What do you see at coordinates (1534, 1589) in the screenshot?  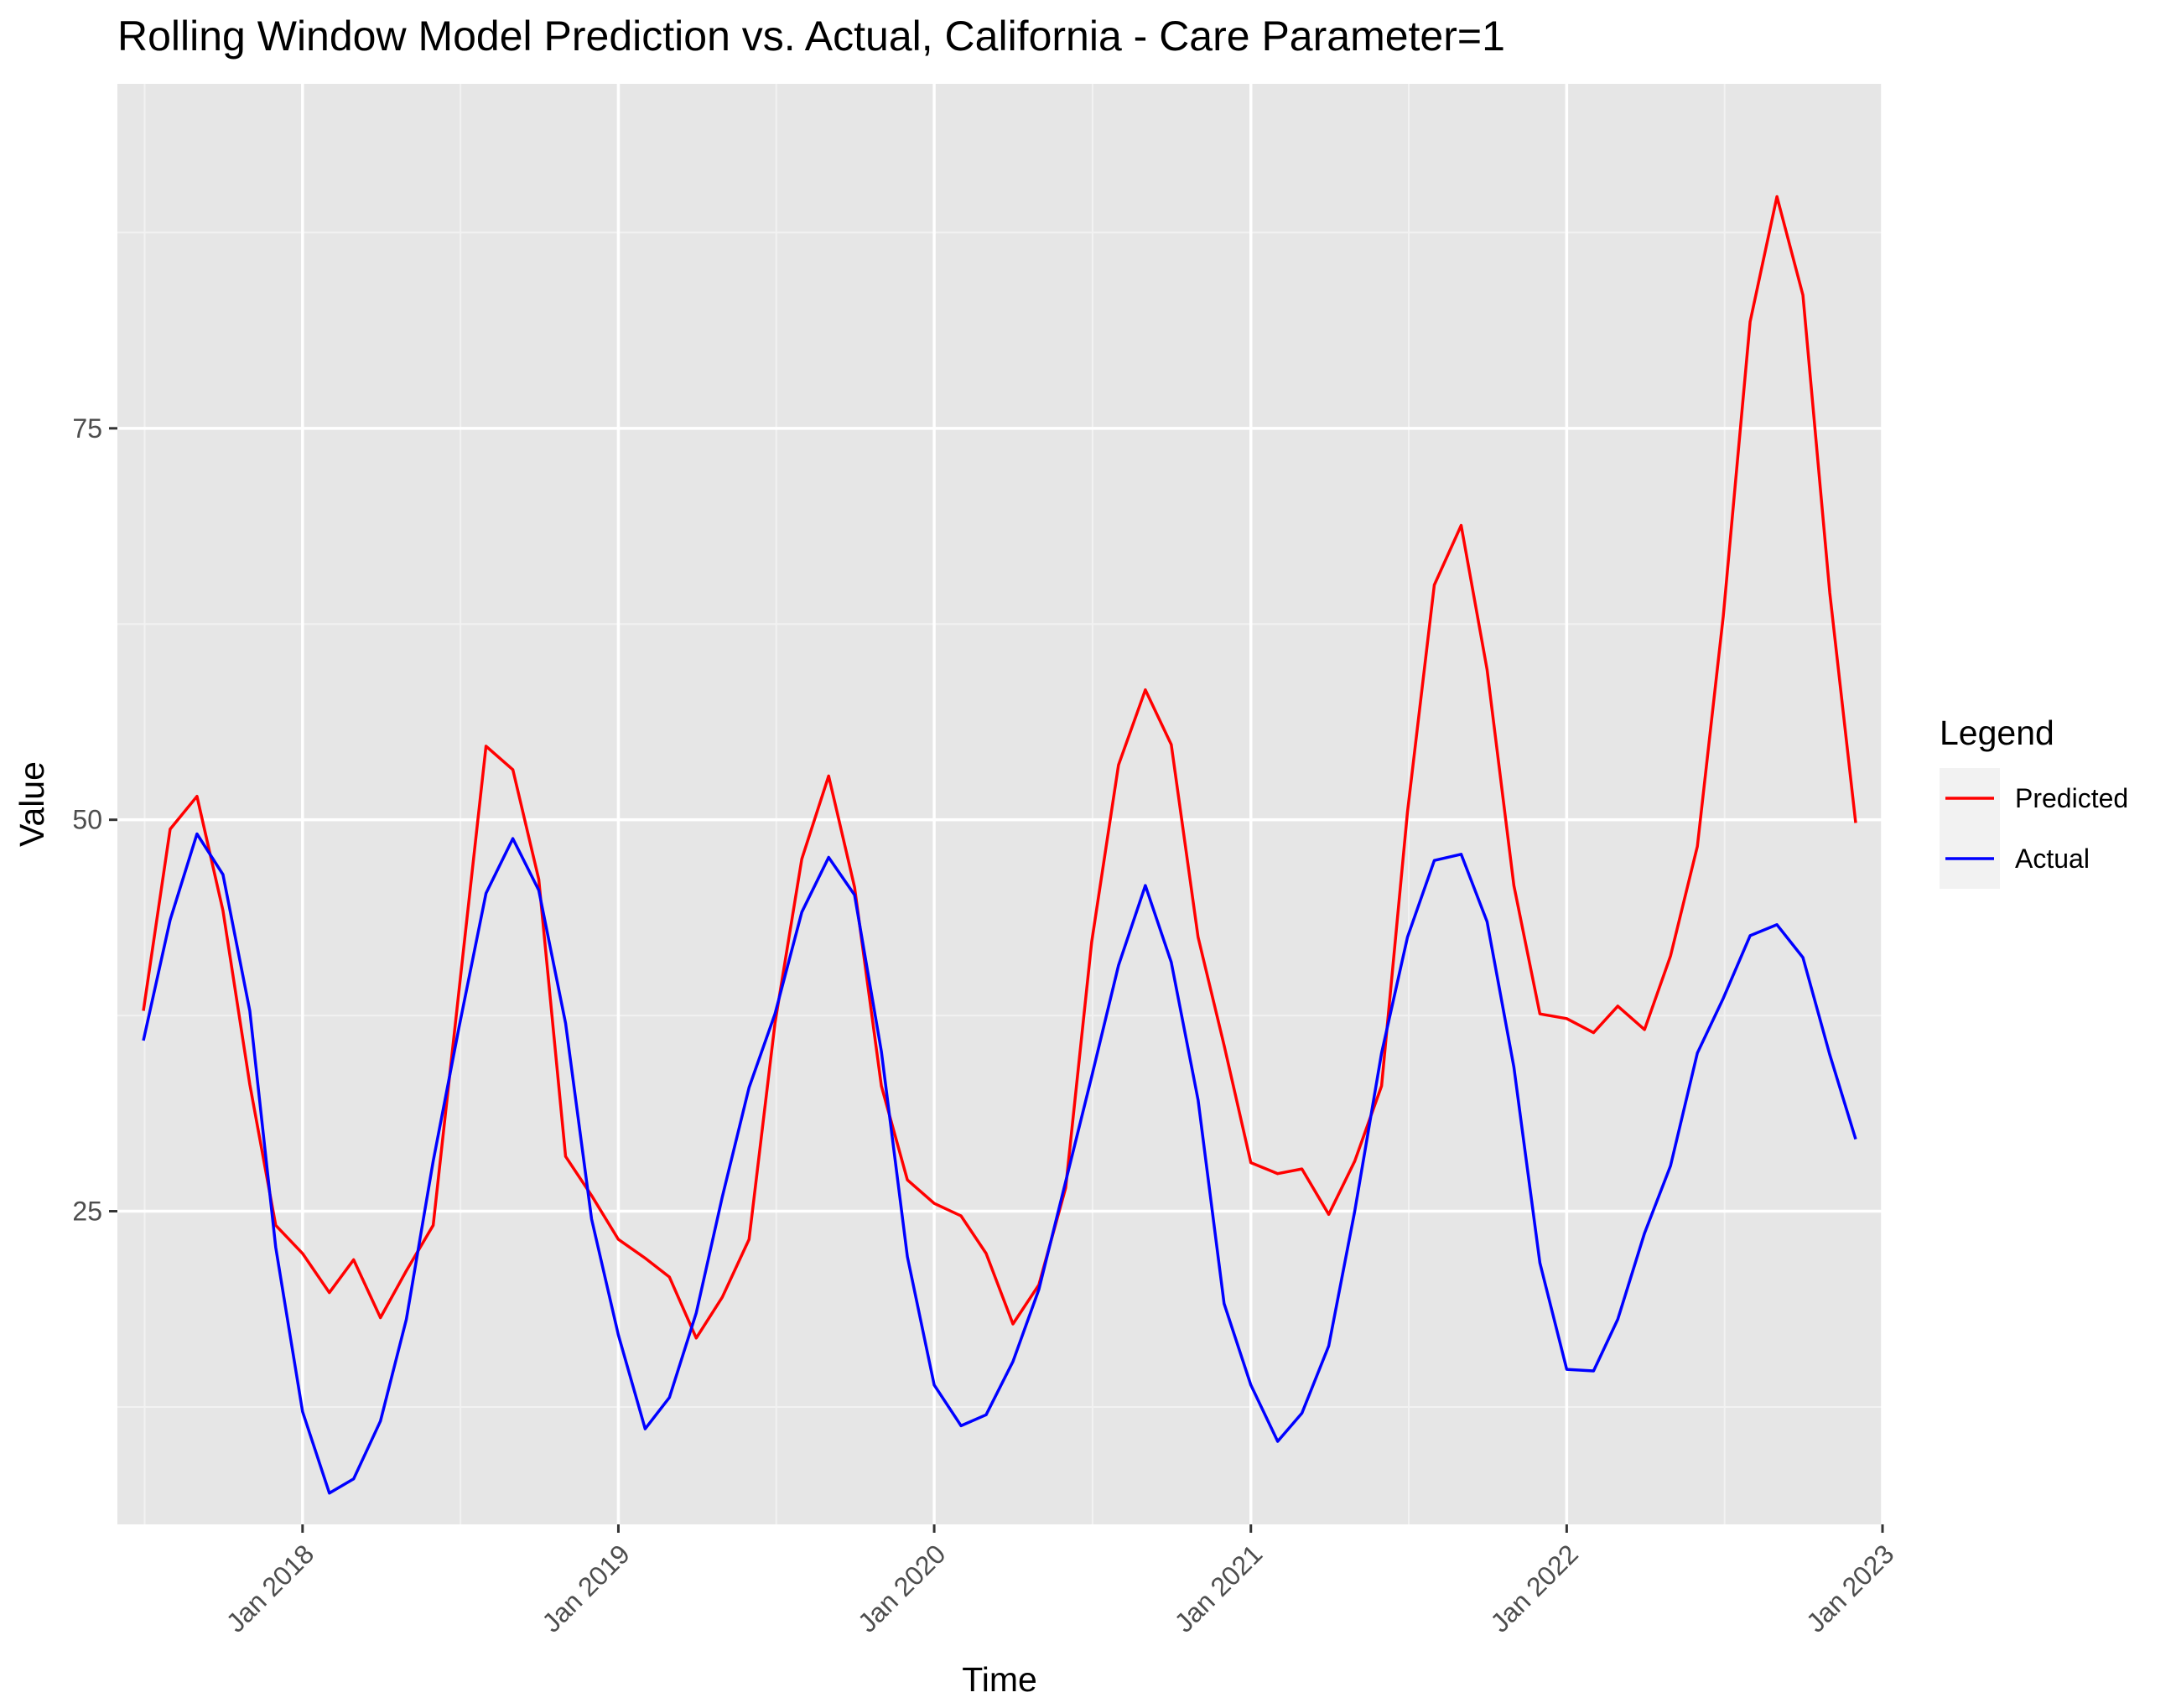 I see `x-tick-label: Jan 2022` at bounding box center [1534, 1589].